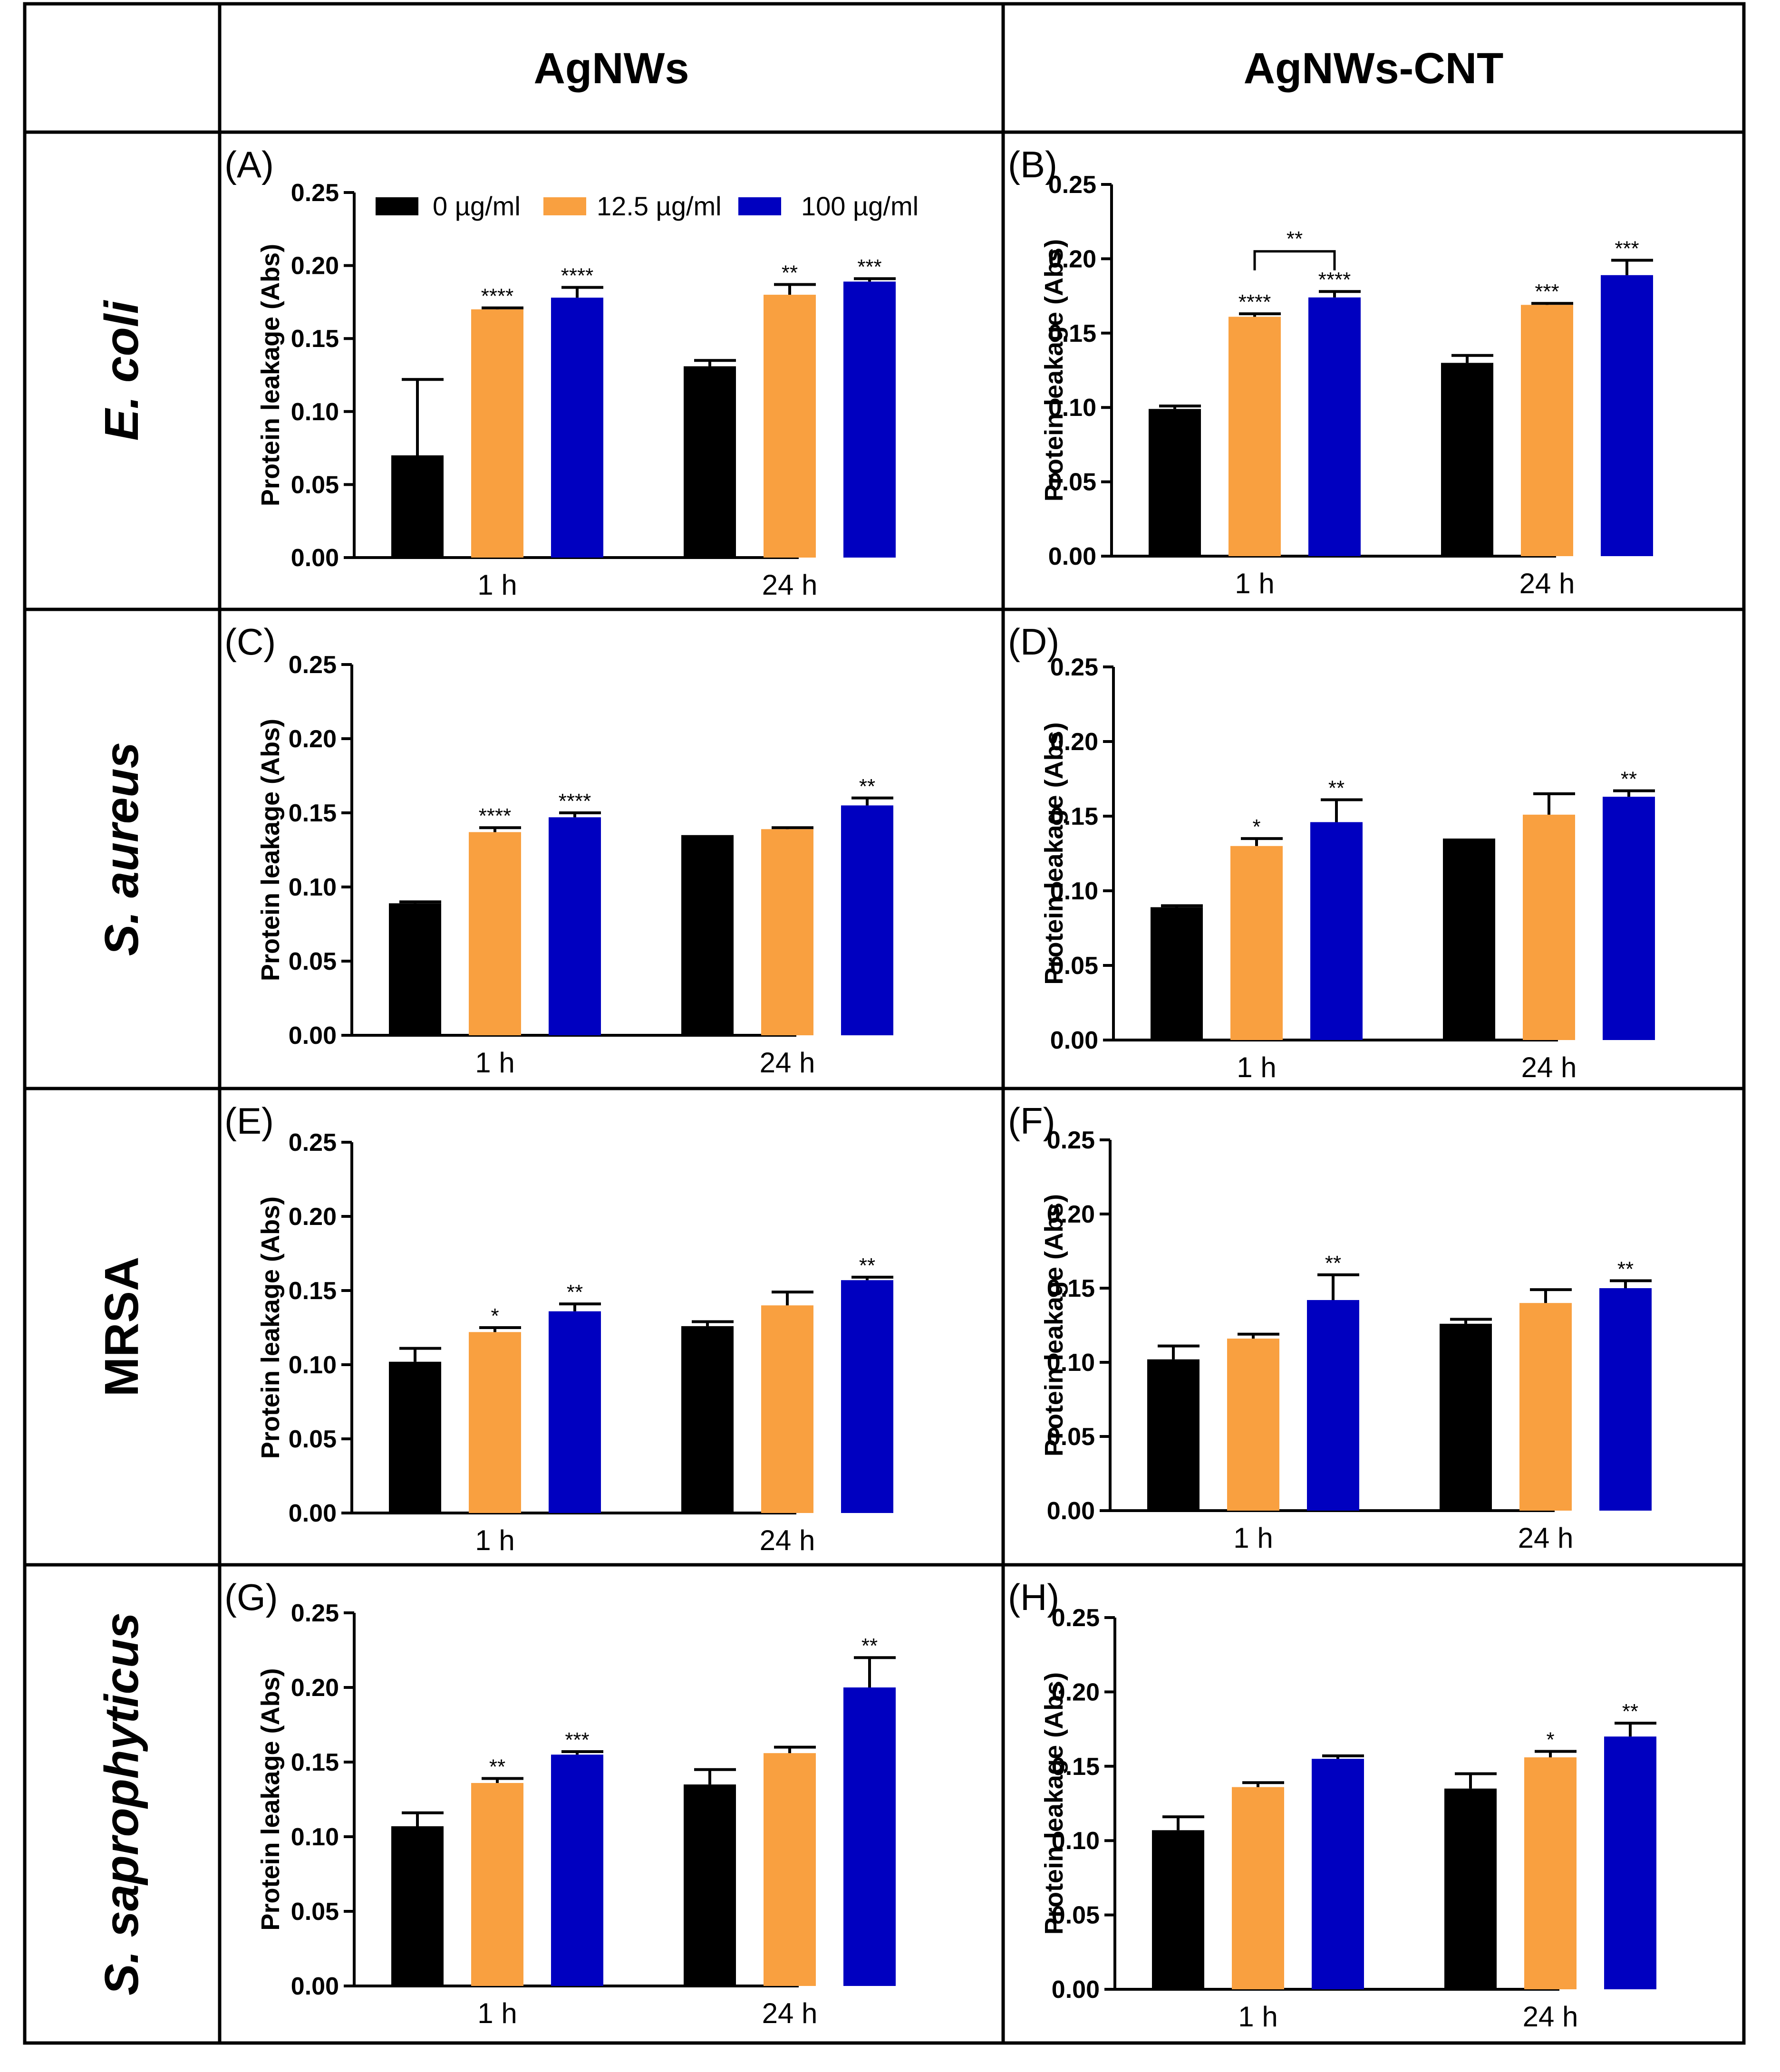 Image resolution: width=1780 pixels, height=2072 pixels. I want to click on significance-label: *, so click(1550, 1740).